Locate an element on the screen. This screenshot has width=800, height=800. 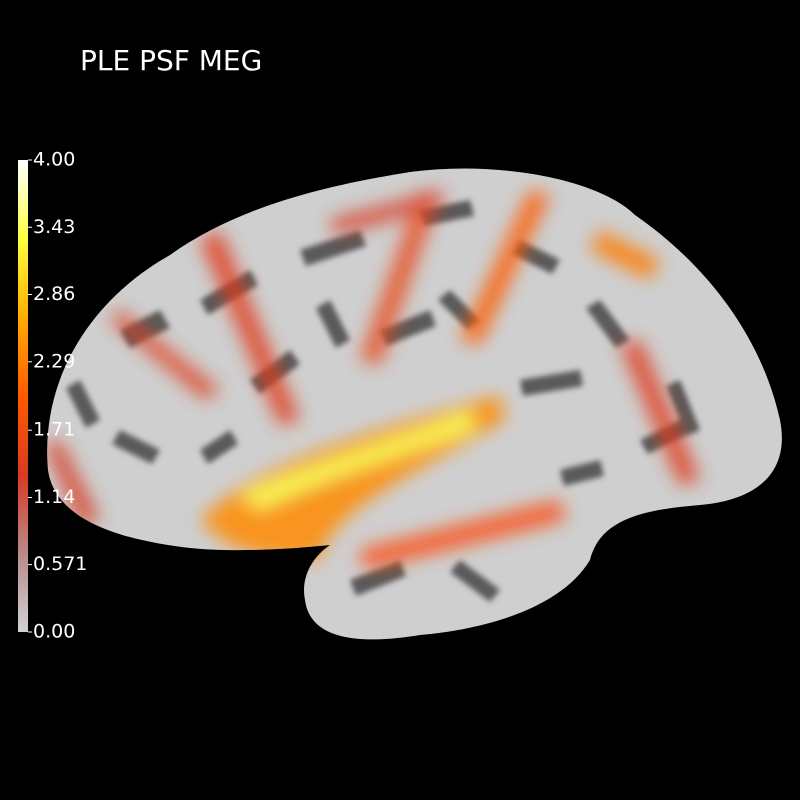
colorbar is located at coordinates (23, 396).